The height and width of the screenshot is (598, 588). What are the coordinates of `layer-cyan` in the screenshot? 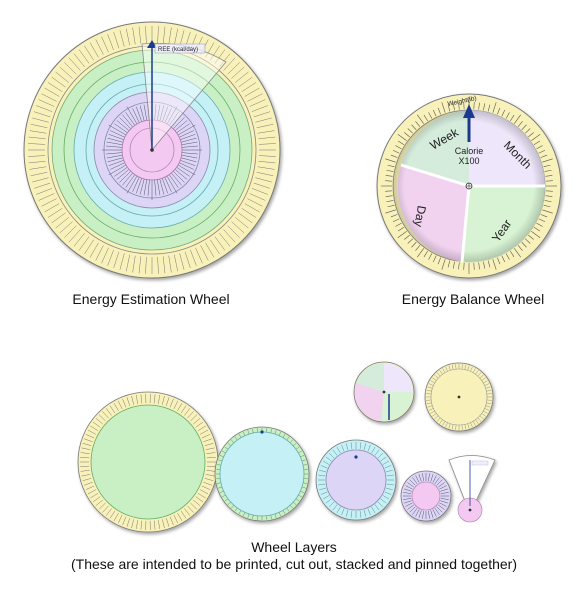 It's located at (356, 480).